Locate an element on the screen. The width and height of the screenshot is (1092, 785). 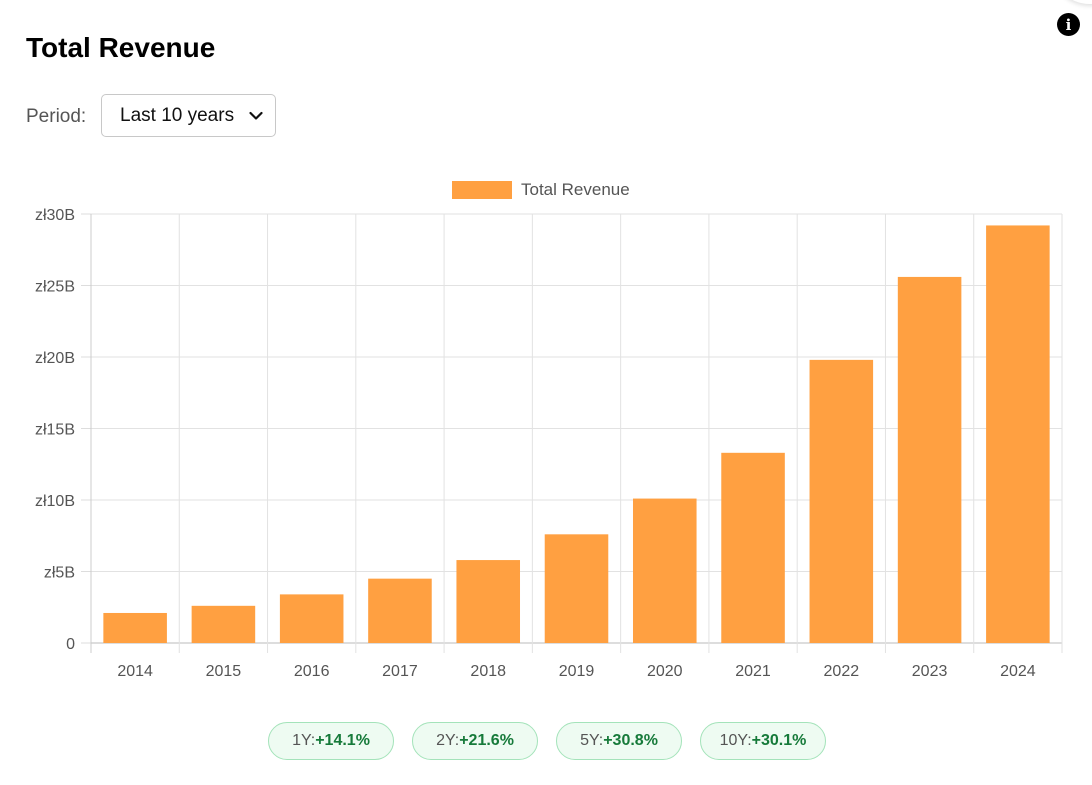
y-tick-label: zł5B is located at coordinates (59, 573).